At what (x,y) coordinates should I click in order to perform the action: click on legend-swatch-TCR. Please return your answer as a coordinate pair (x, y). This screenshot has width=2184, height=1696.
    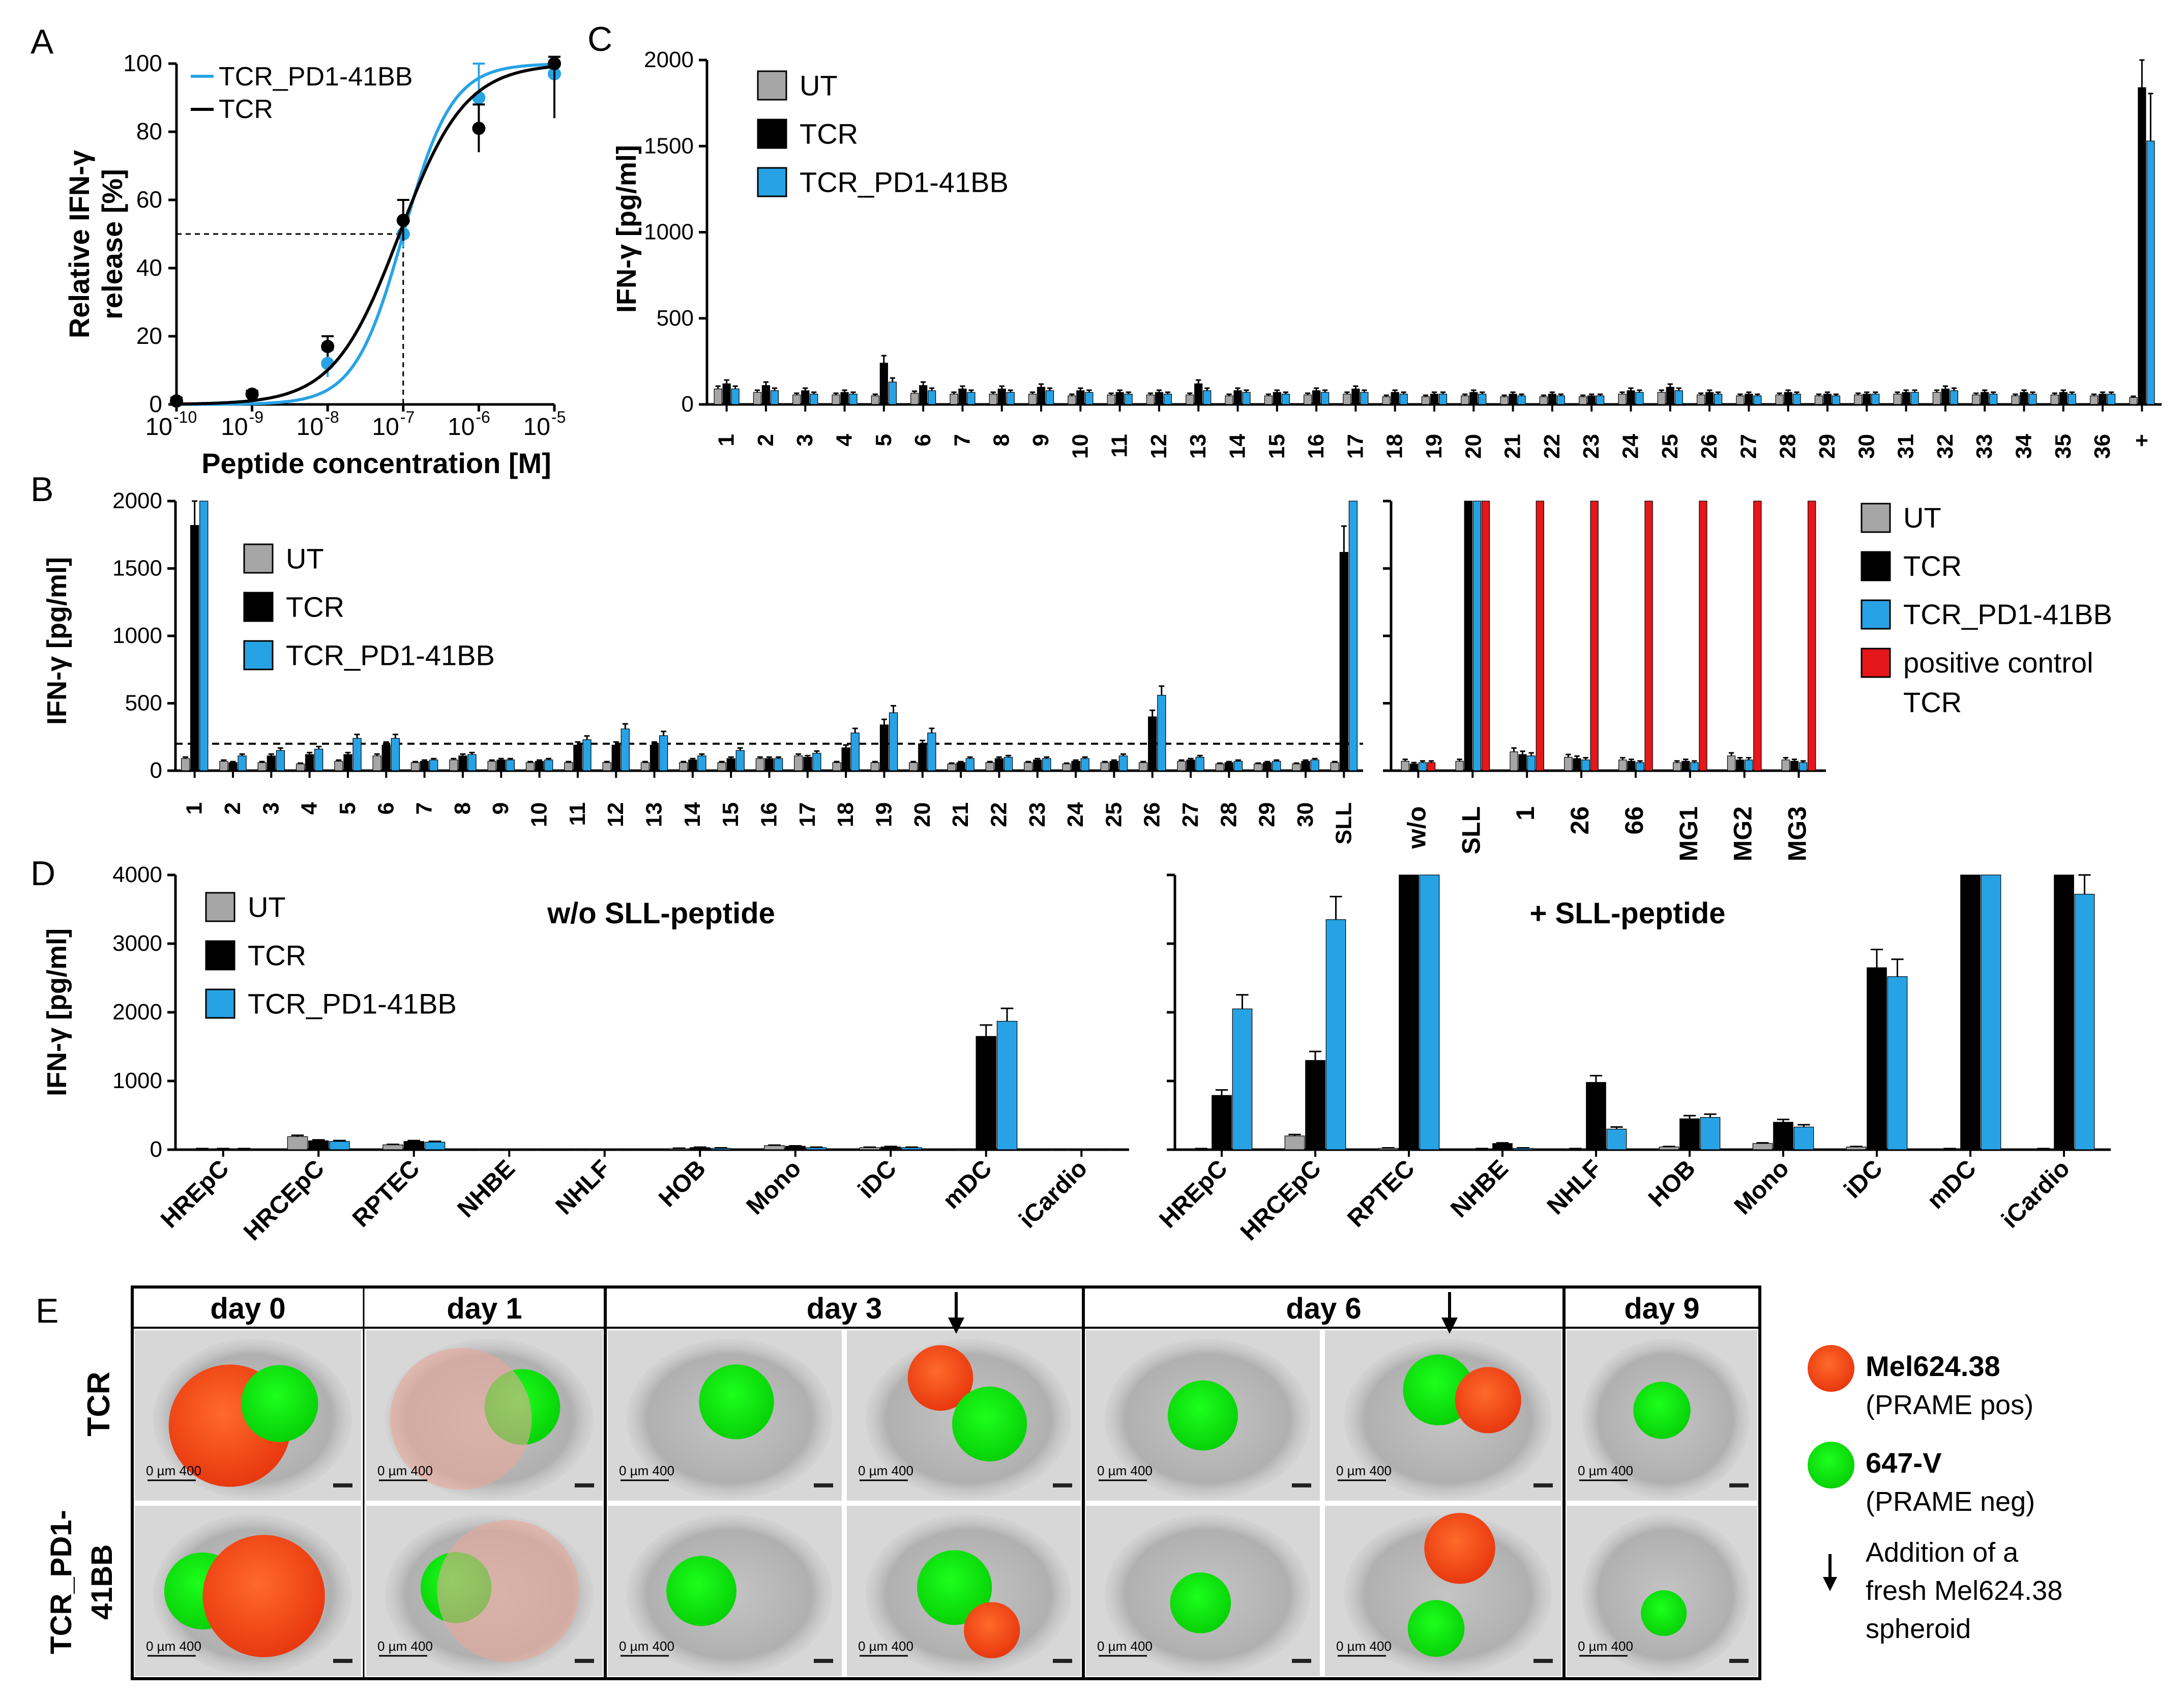
    Looking at the image, I should click on (772, 134).